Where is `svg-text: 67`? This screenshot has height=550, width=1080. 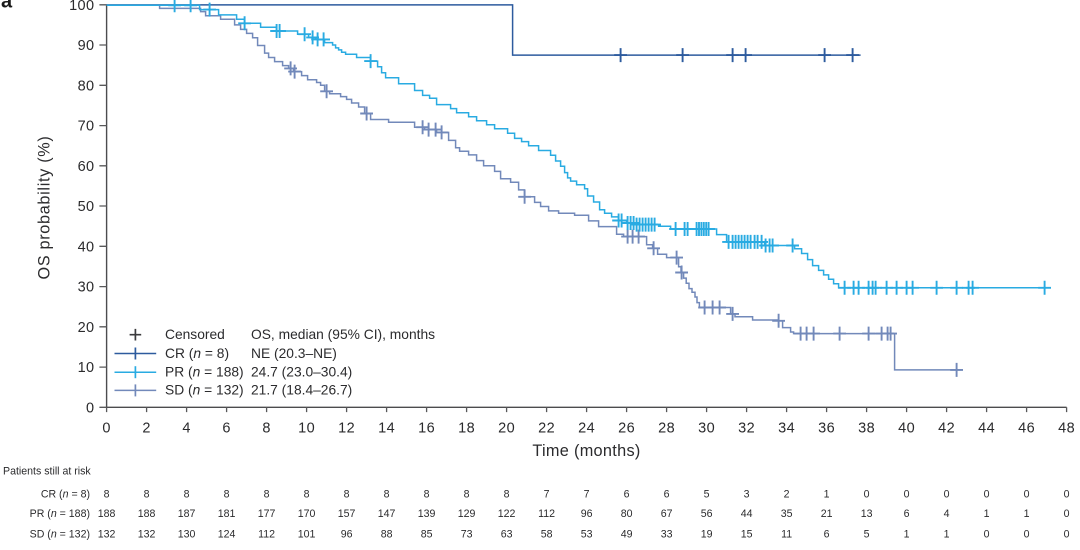
svg-text: 67 is located at coordinates (667, 514).